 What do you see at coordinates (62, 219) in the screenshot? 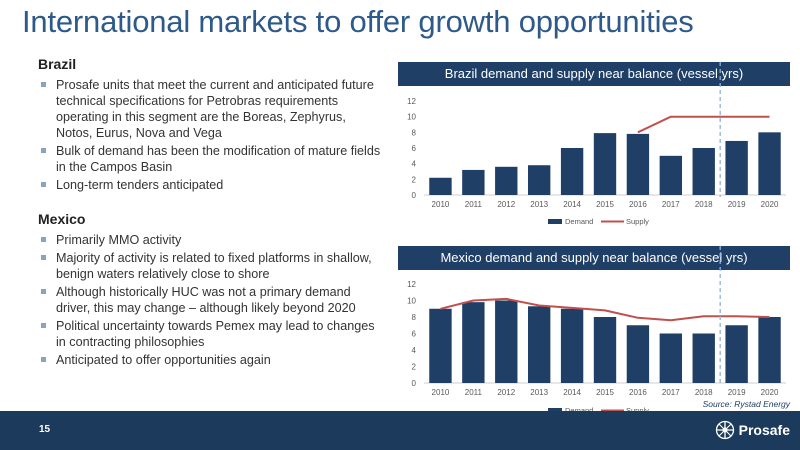
I see `mexico-heading: Mexico` at bounding box center [62, 219].